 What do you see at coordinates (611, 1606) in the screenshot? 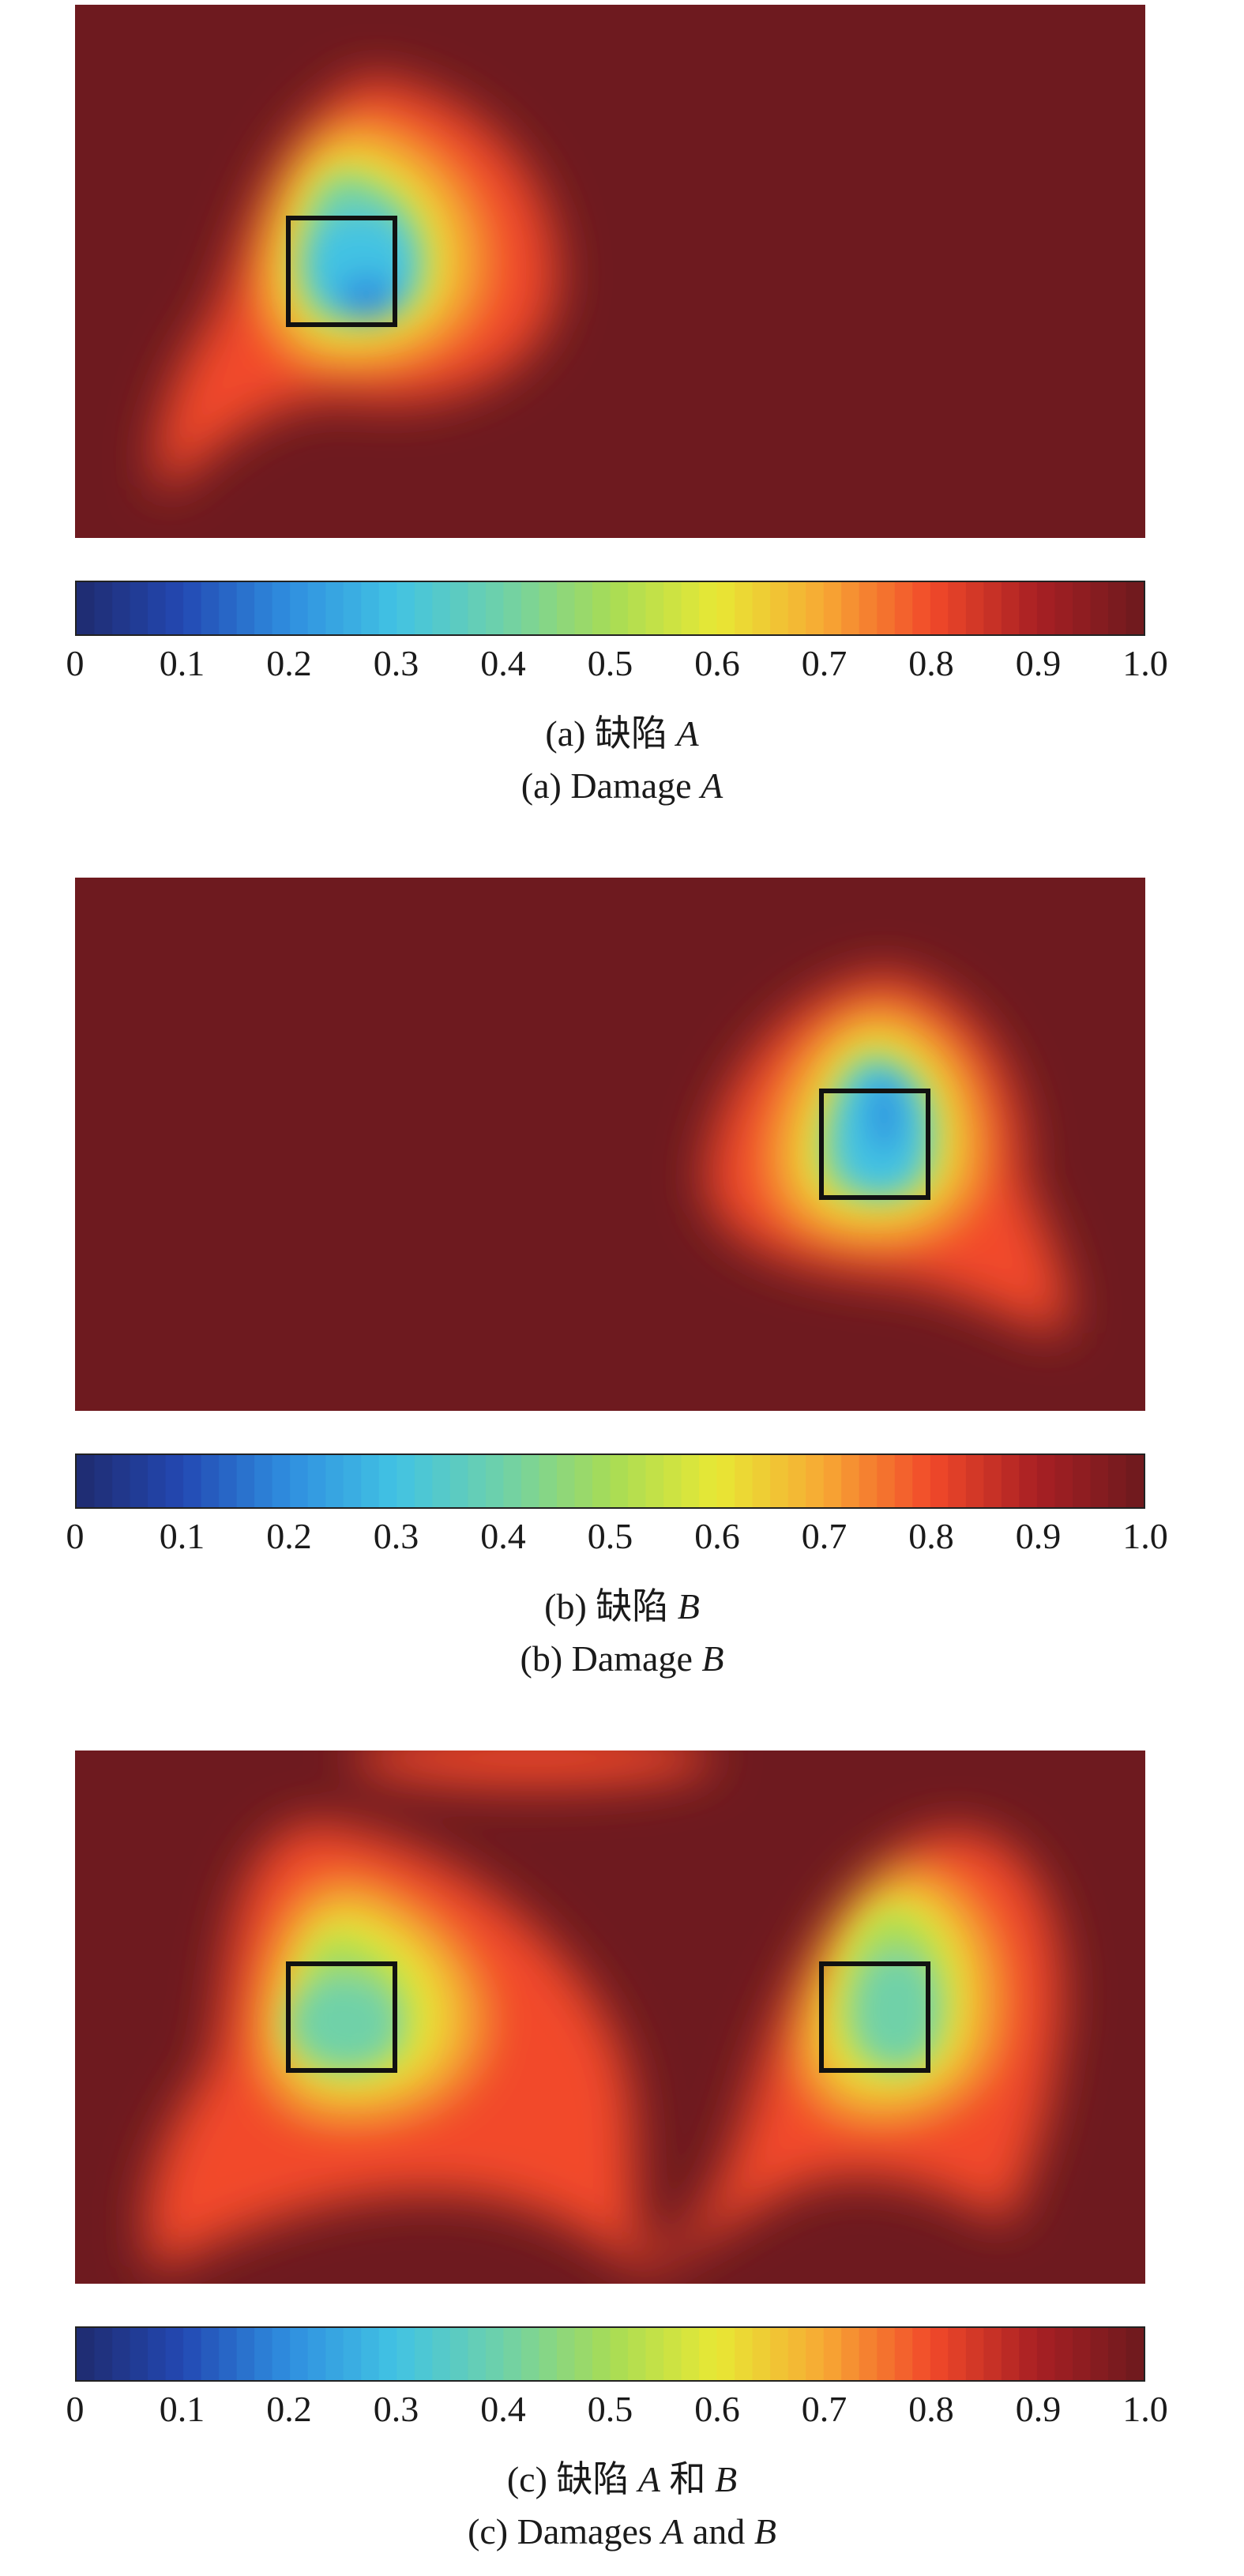
I see `caption-cn-prefix: (b) 缺陷` at bounding box center [611, 1606].